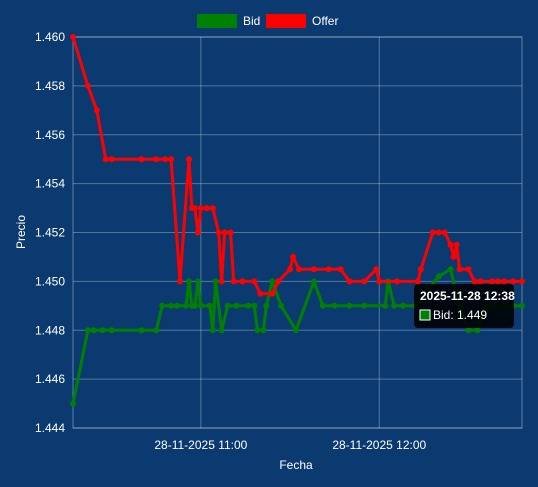 The image size is (538, 487). What do you see at coordinates (286, 21) in the screenshot?
I see `legend-swatch-offer` at bounding box center [286, 21].